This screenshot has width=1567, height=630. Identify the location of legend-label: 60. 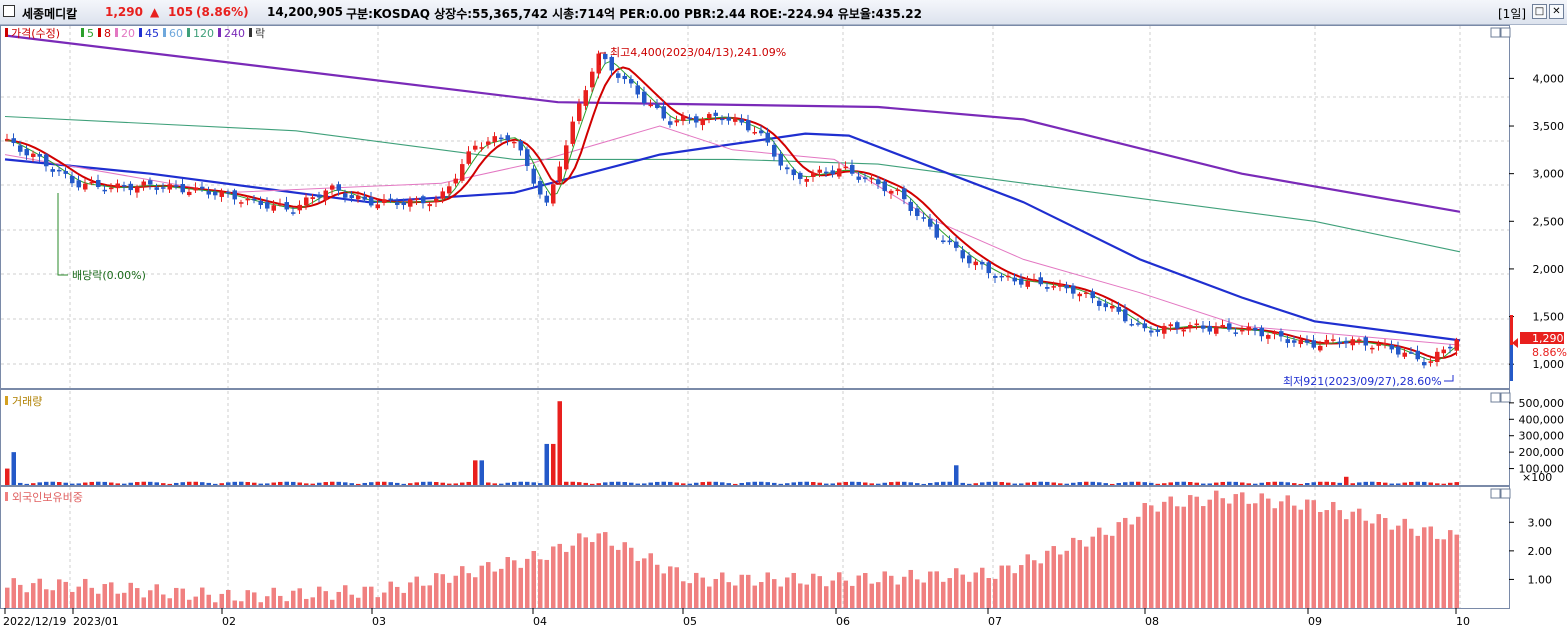
(176, 33).